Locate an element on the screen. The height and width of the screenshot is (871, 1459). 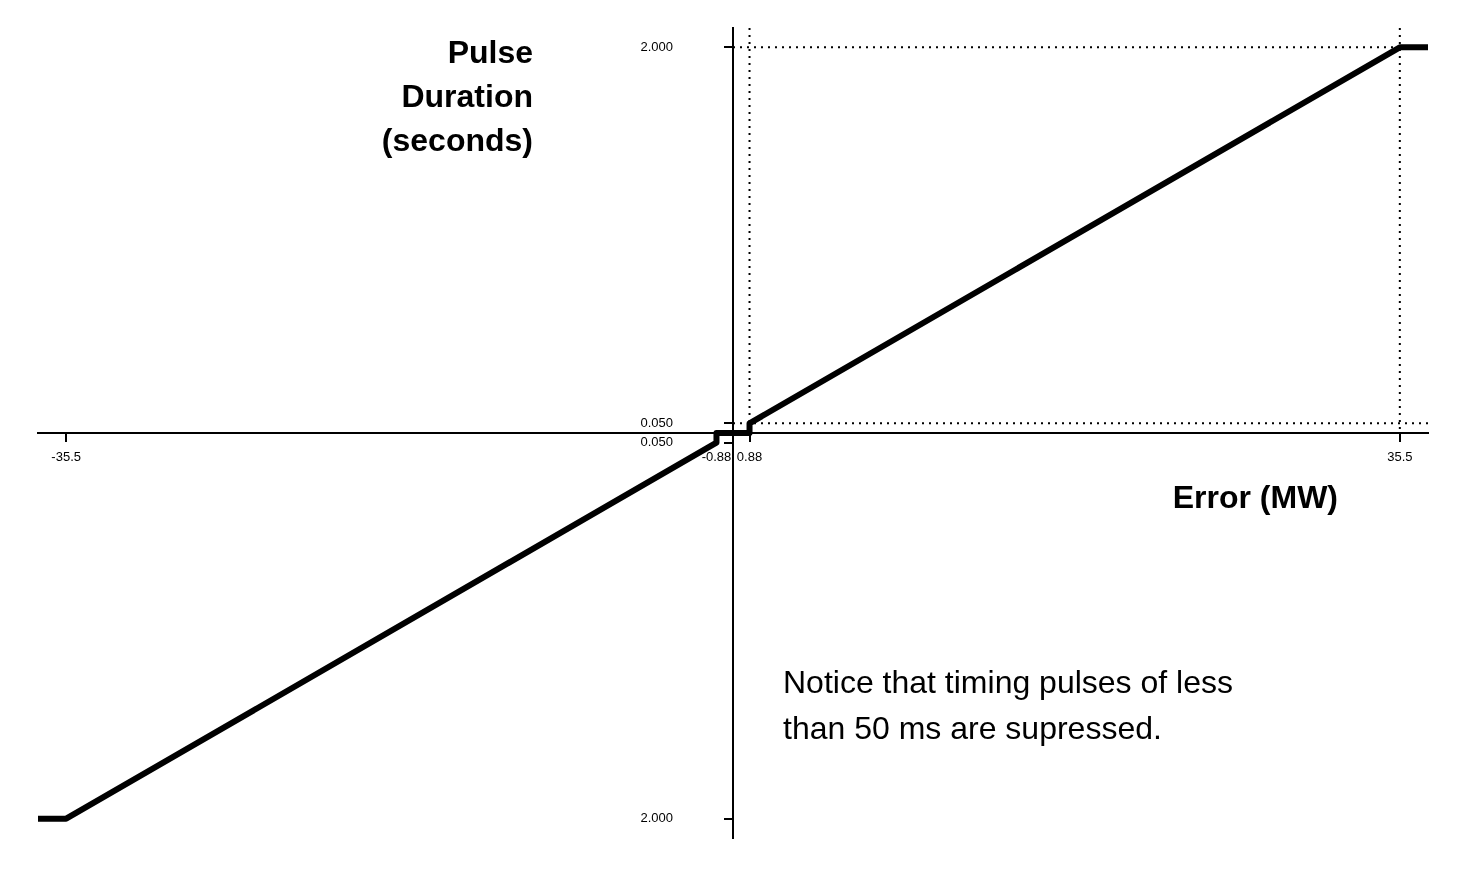
x-tick-label: 35.5 is located at coordinates (1400, 457).